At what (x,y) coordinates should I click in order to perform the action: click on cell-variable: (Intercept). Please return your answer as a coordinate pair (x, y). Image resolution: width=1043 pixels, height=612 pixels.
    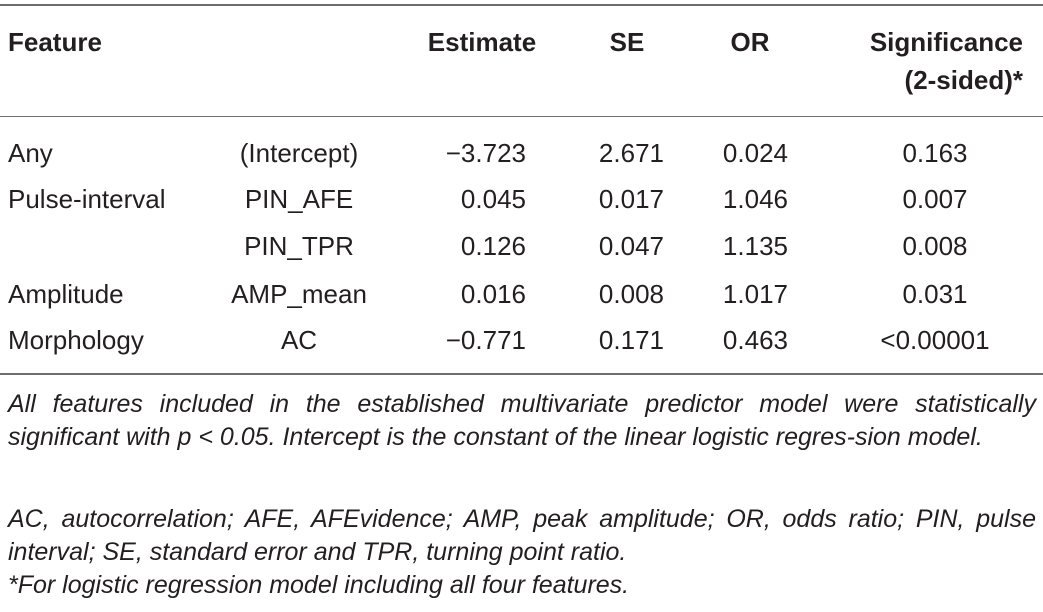
    Looking at the image, I should click on (299, 153).